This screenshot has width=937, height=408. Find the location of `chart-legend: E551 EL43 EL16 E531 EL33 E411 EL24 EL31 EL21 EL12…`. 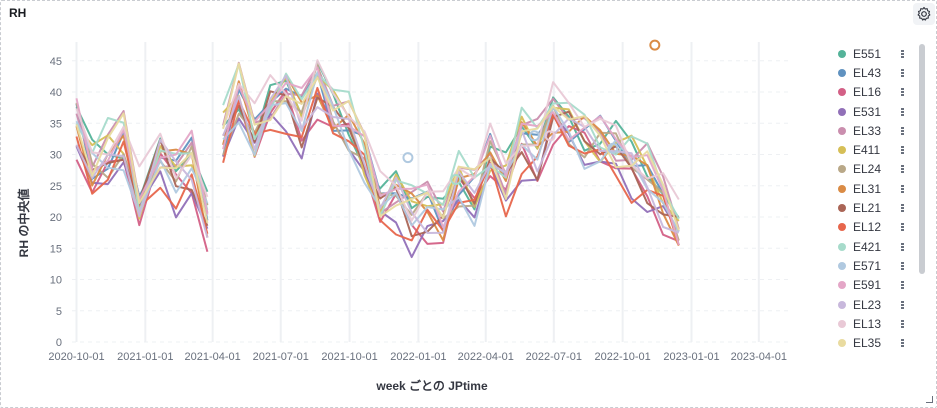

chart-legend: E551 EL43 EL16 E531 EL33 E411 EL24 EL31 EL21 EL12… is located at coordinates (872, 225).